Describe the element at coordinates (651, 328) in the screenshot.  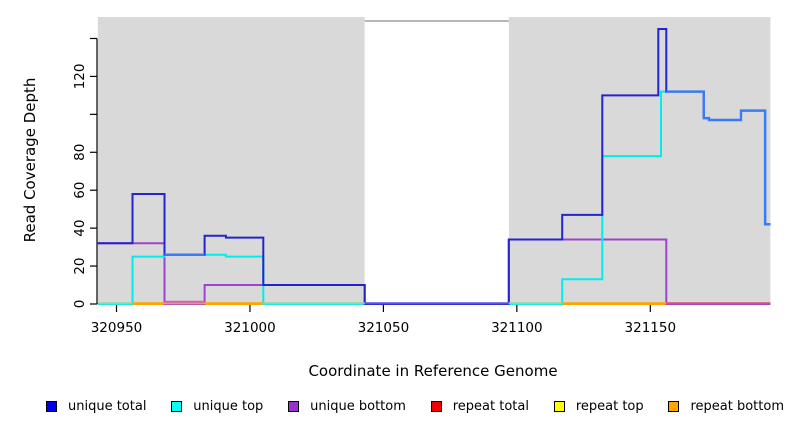
I see `x-tick-label: 321150` at that location.